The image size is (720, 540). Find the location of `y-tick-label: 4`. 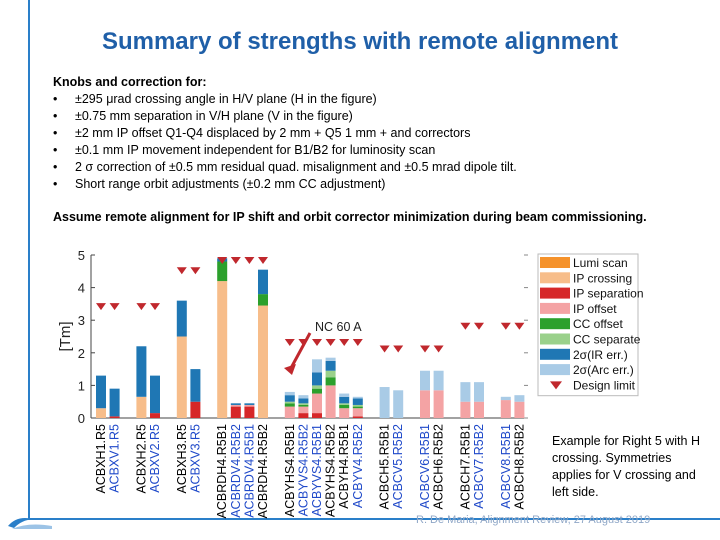

y-tick-label: 4 is located at coordinates (81, 288).